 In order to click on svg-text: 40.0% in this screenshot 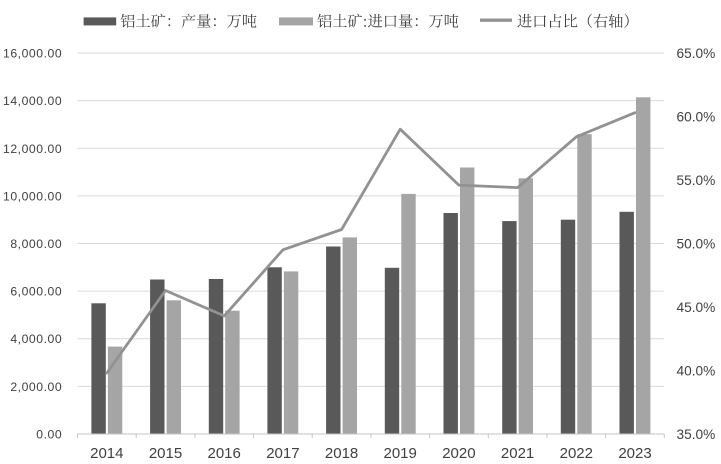, I will do `click(696, 370)`.